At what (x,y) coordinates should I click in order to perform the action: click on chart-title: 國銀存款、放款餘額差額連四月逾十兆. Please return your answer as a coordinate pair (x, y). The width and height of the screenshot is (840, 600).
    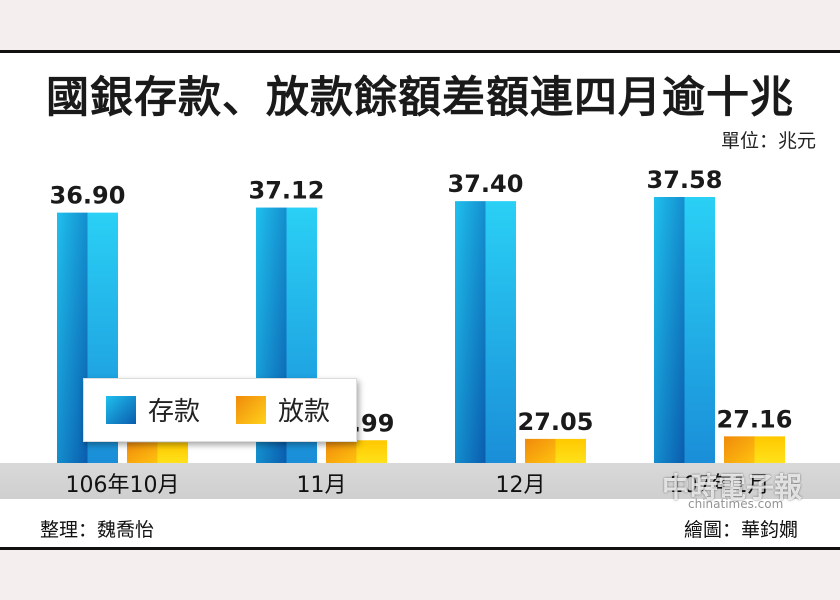
    Looking at the image, I should click on (420, 98).